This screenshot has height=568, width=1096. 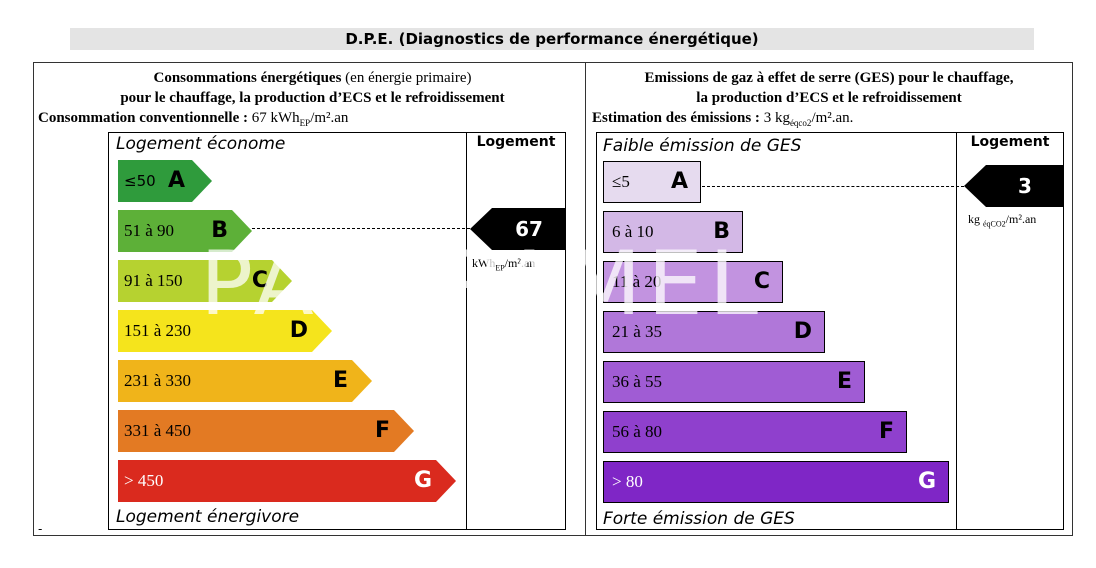 I want to click on ges-class-letter: B, so click(x=721, y=231).